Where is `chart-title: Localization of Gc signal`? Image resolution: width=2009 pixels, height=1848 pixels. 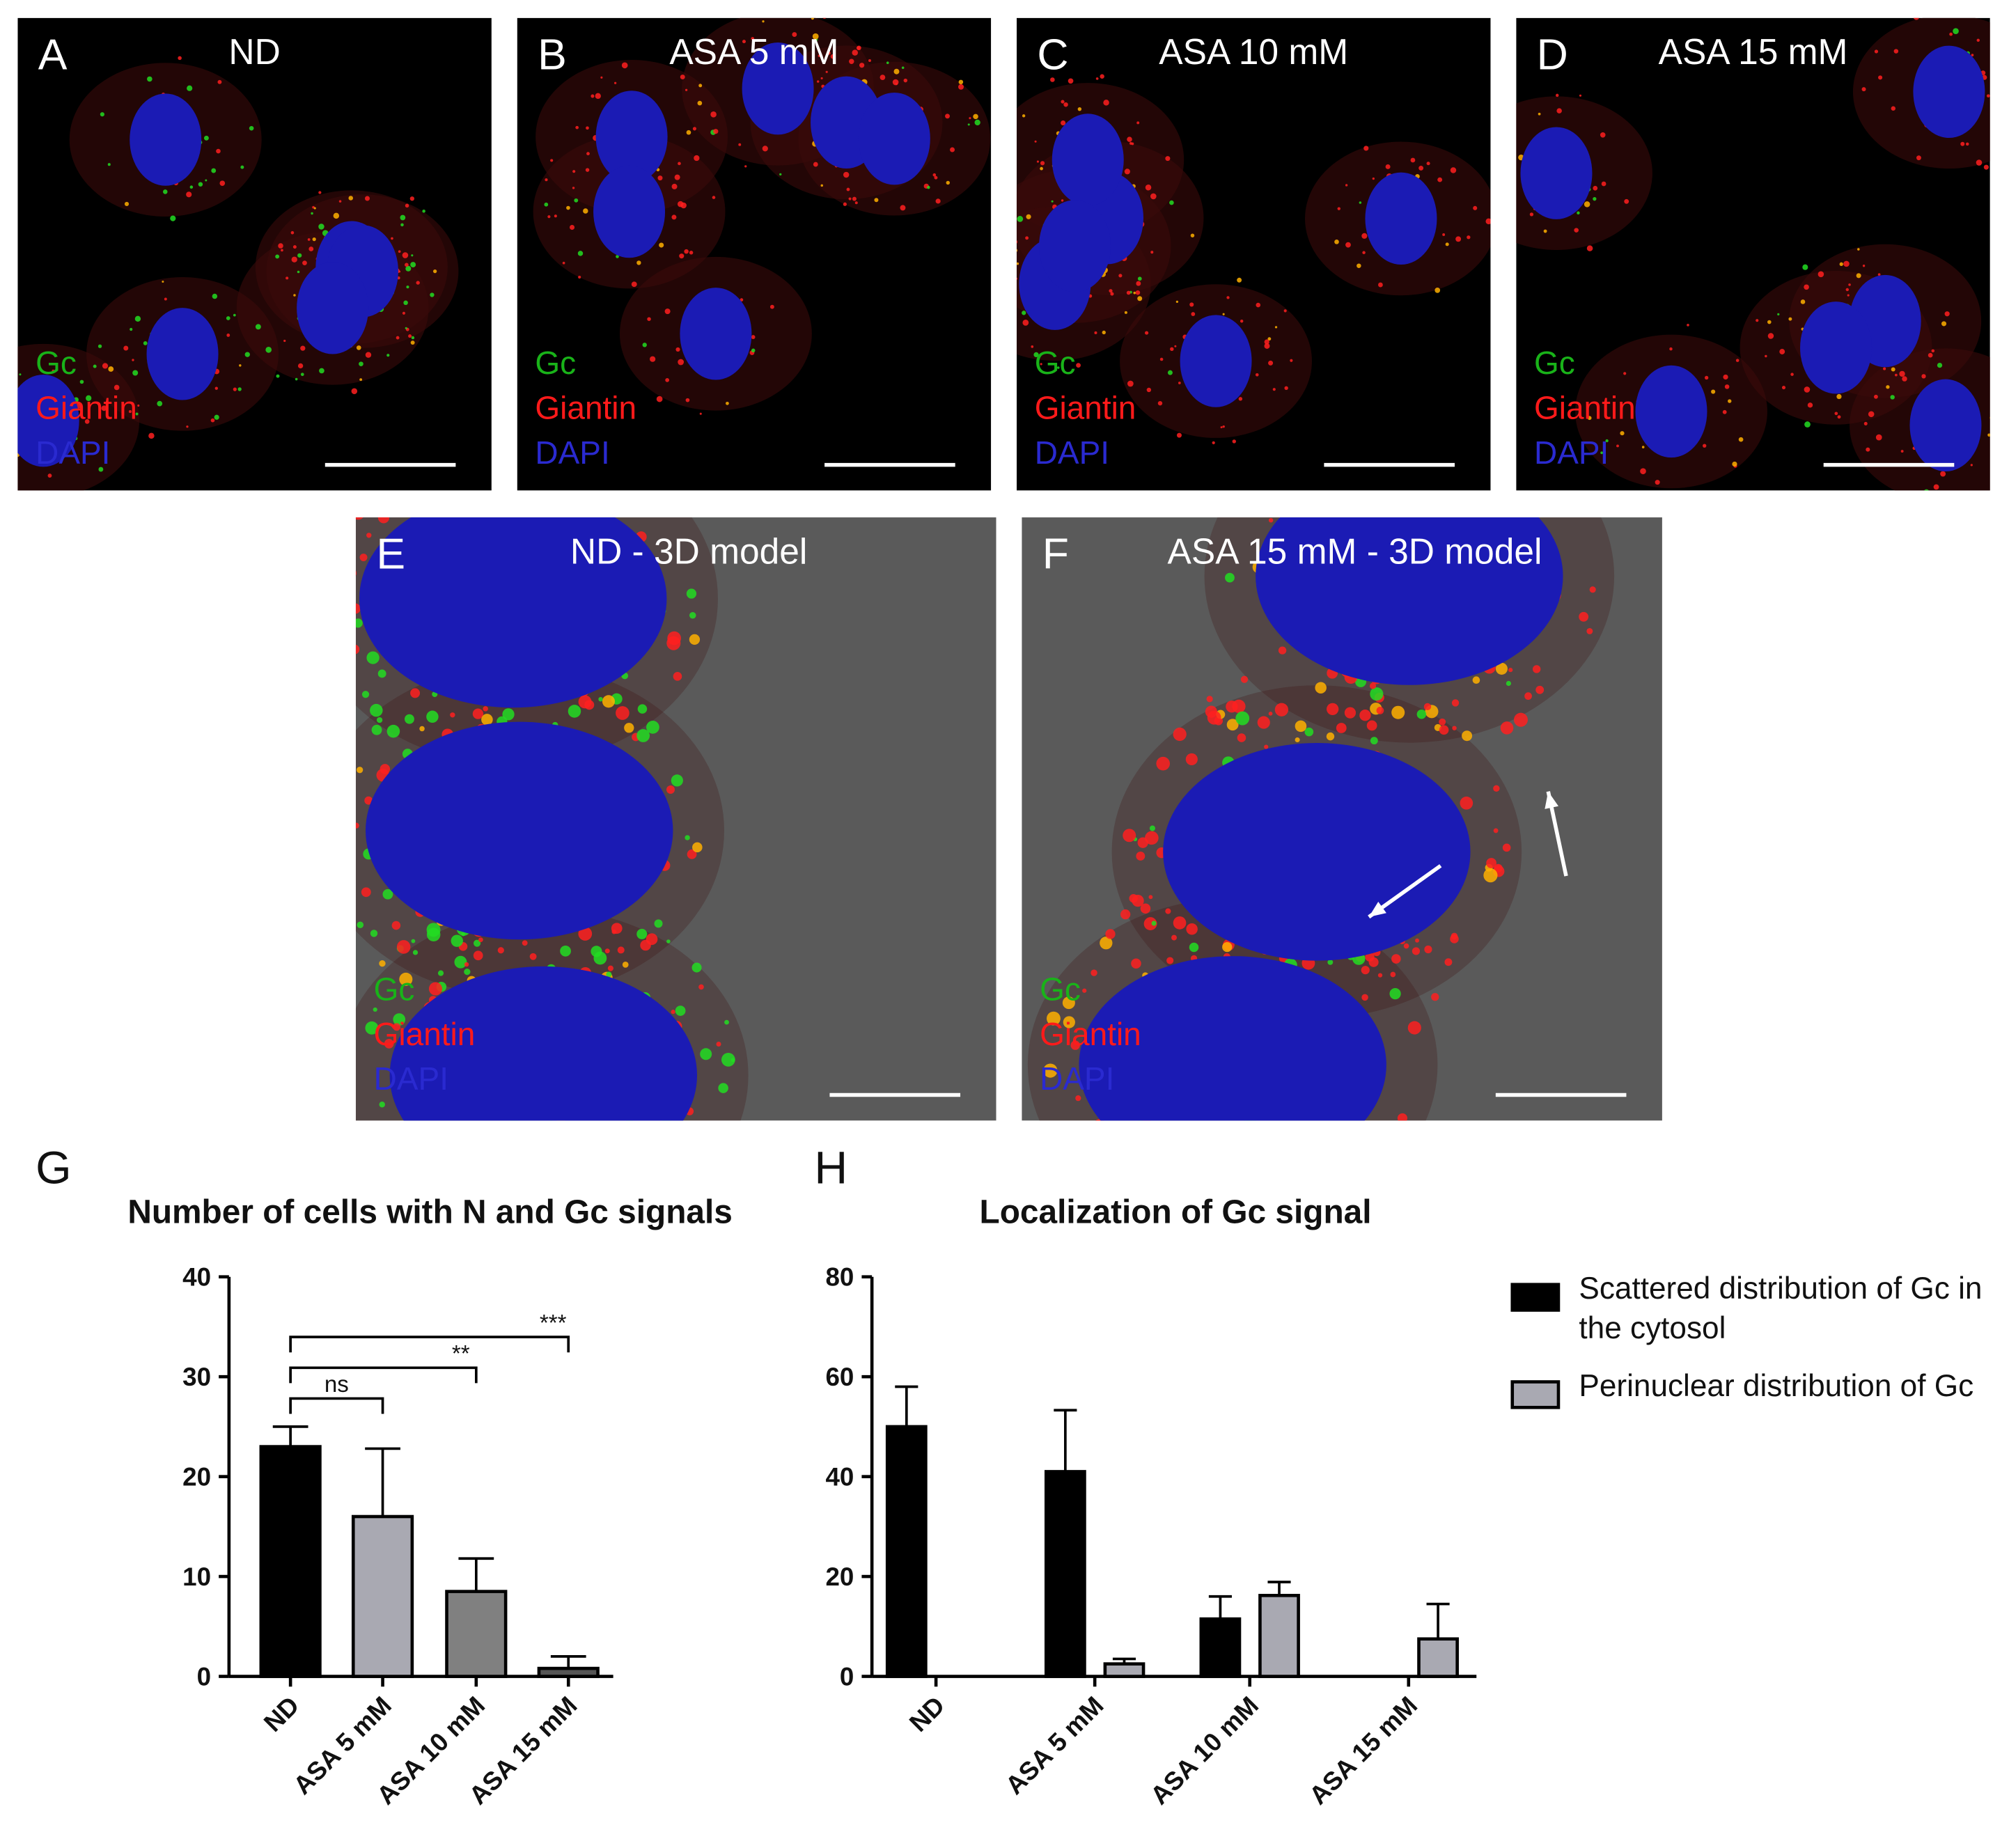 chart-title: Localization of Gc signal is located at coordinates (1176, 1211).